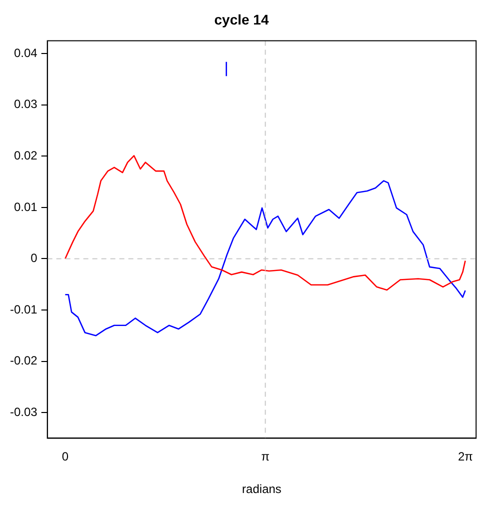 The height and width of the screenshot is (505, 479). I want to click on x-tick-label: 0, so click(65, 457).